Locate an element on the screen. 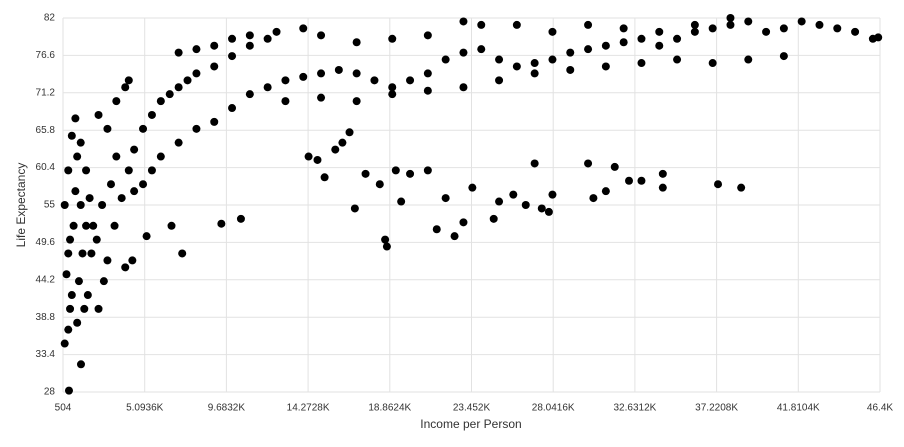 Image resolution: width=904 pixels, height=447 pixels. x-tick-label: 37.2208K is located at coordinates (716, 408).